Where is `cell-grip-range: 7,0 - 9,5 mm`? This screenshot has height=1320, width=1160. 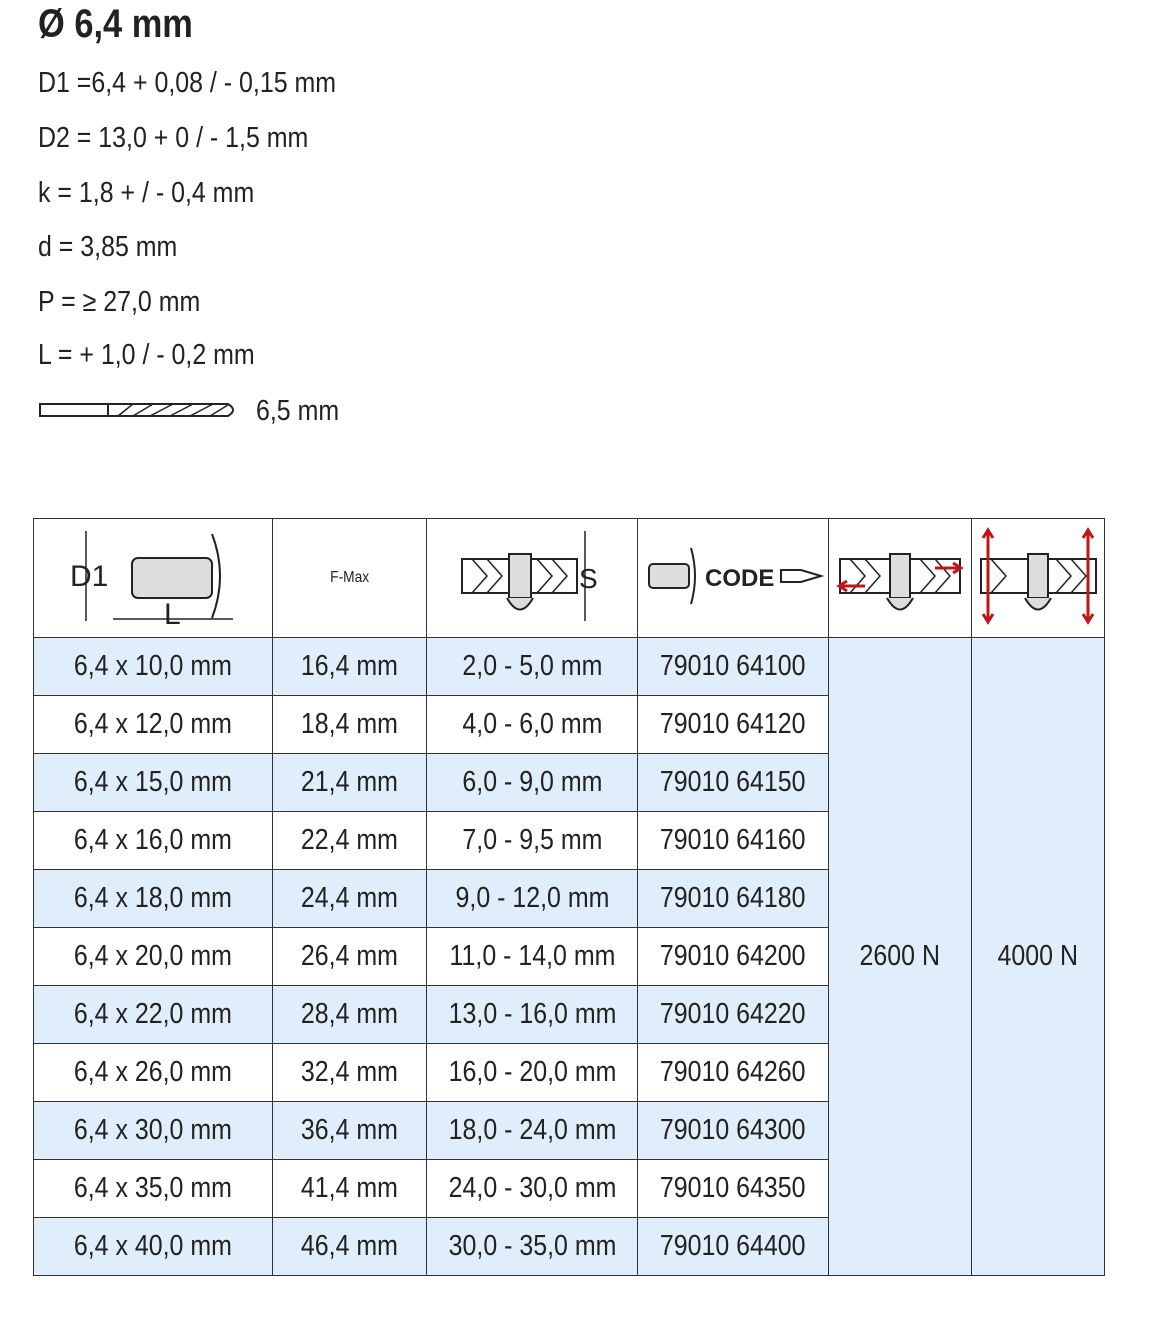
cell-grip-range: 7,0 - 9,5 mm is located at coordinates (532, 840).